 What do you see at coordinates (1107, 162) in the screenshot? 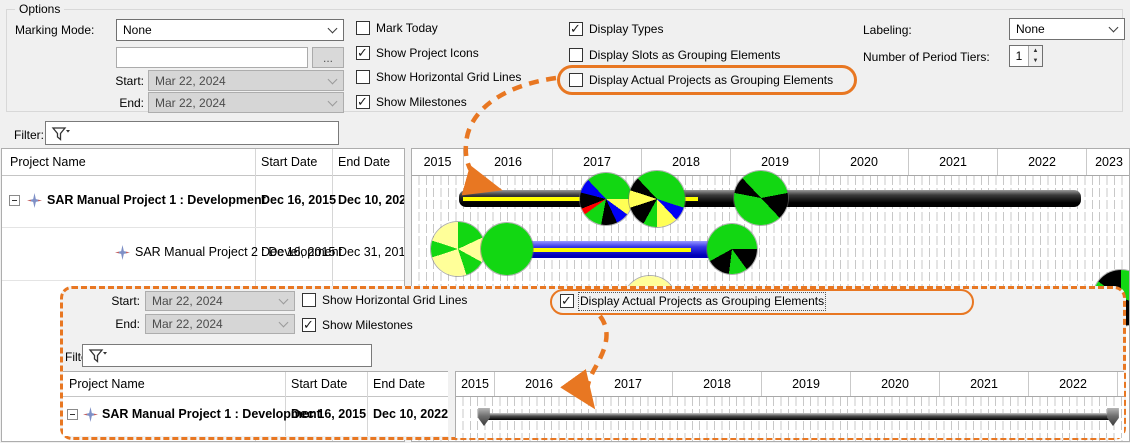
I see `year-cell: 2023` at bounding box center [1107, 162].